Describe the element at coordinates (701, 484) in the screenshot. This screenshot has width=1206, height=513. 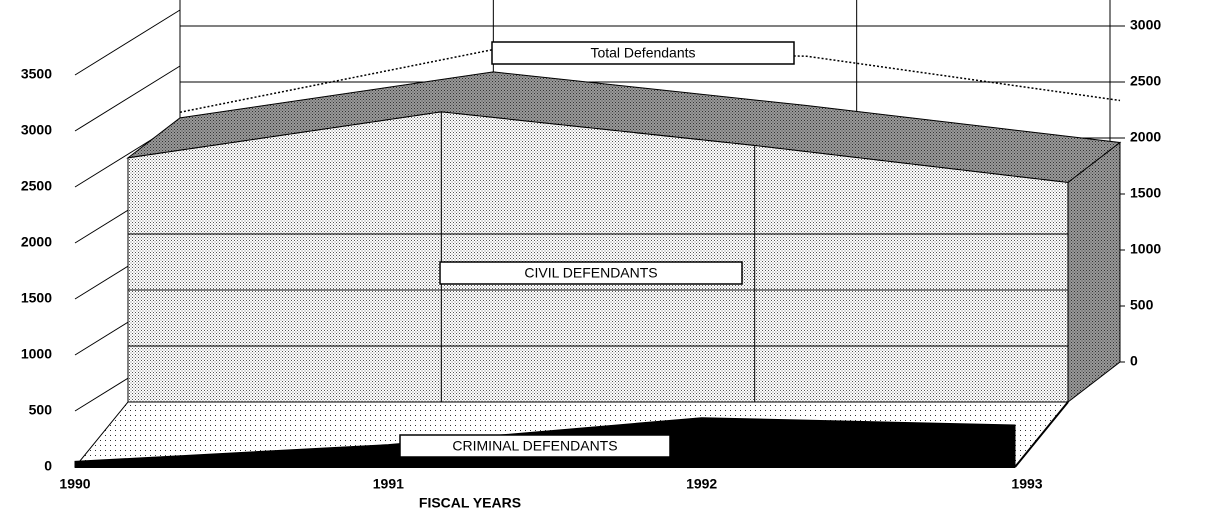
I see `x-tick-label: 1992` at that location.